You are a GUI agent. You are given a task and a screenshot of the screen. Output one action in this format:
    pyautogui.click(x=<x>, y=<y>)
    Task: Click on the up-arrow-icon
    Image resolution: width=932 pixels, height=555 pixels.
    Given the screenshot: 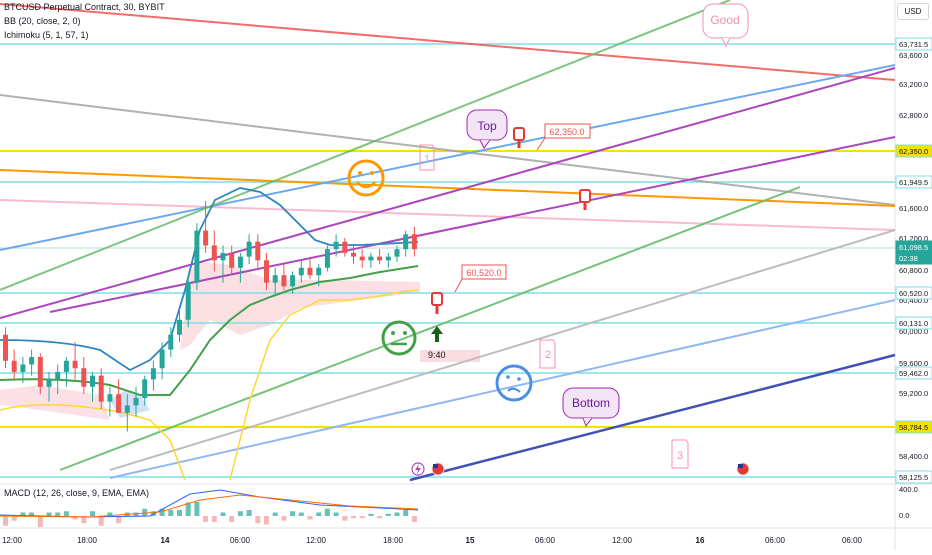 What is the action you would take?
    pyautogui.click(x=437, y=334)
    